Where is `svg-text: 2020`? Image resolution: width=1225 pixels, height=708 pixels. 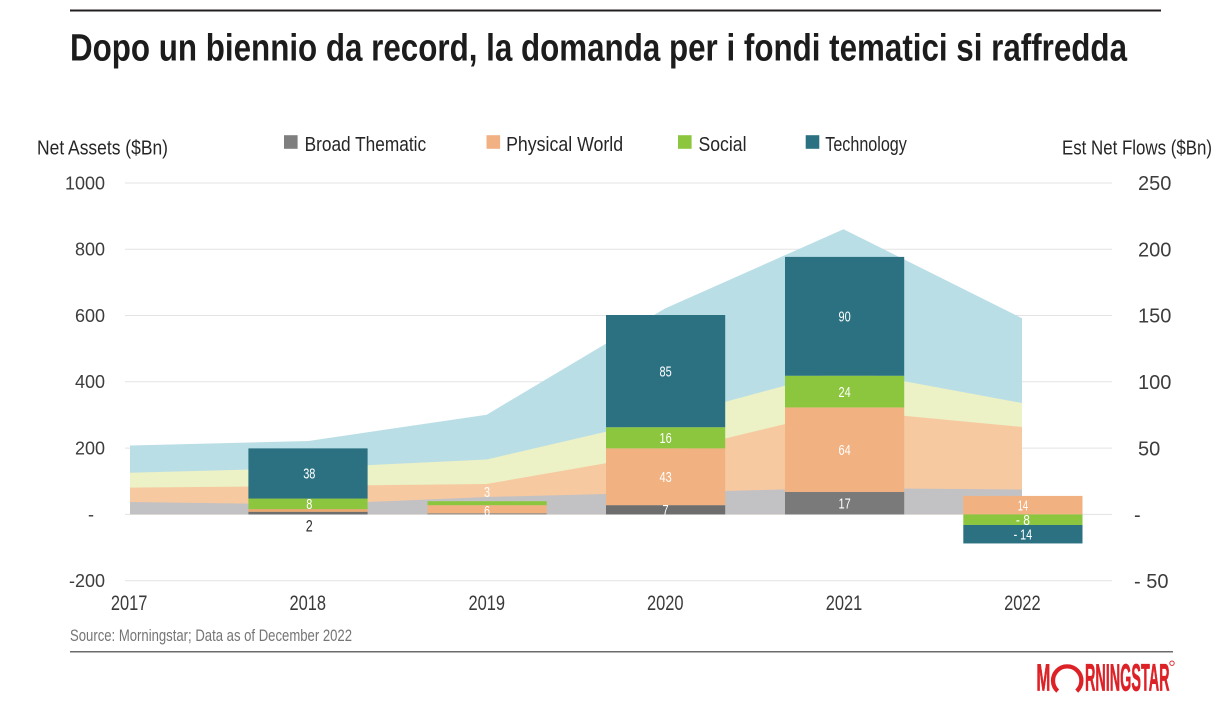
svg-text: 2020 is located at coordinates (665, 603).